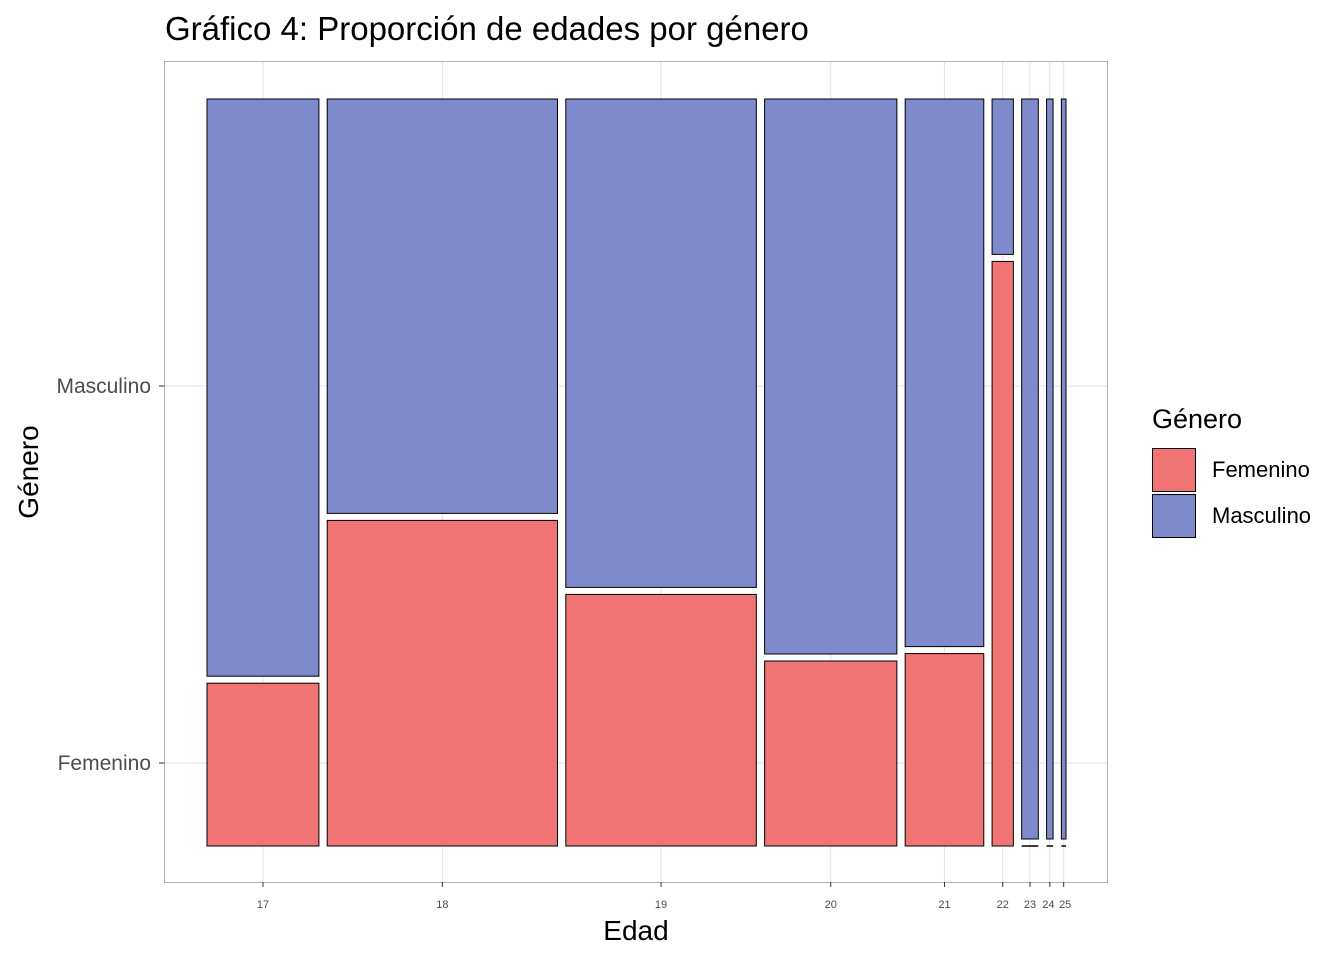  Describe the element at coordinates (635, 930) in the screenshot. I see `x-axis-title: Edad` at that location.